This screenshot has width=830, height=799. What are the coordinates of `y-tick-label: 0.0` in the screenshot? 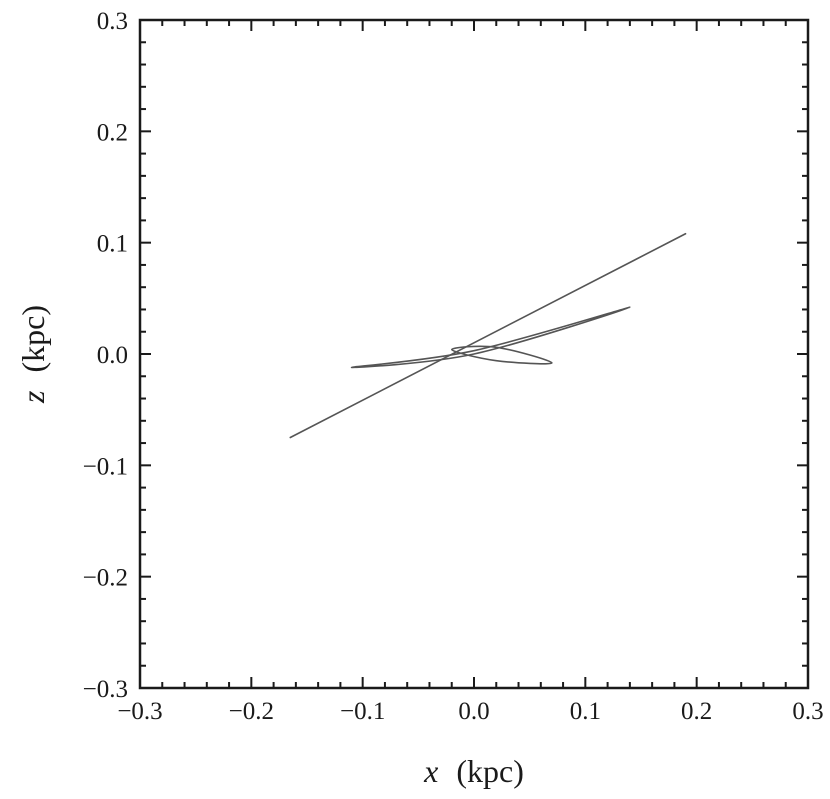 It's located at (112, 355).